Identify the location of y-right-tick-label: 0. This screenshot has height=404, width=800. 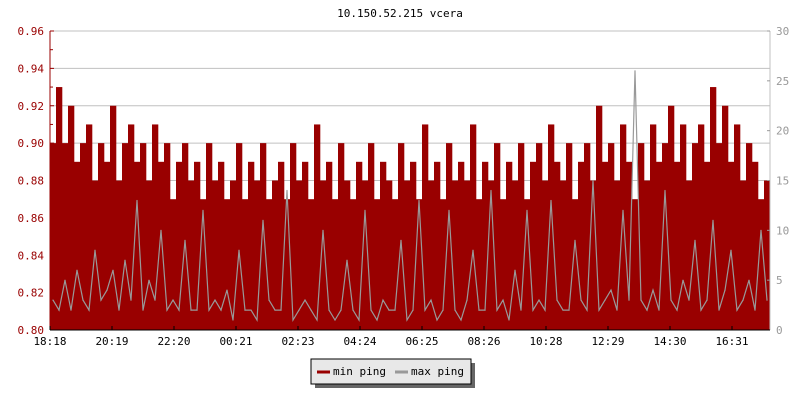
(779, 330).